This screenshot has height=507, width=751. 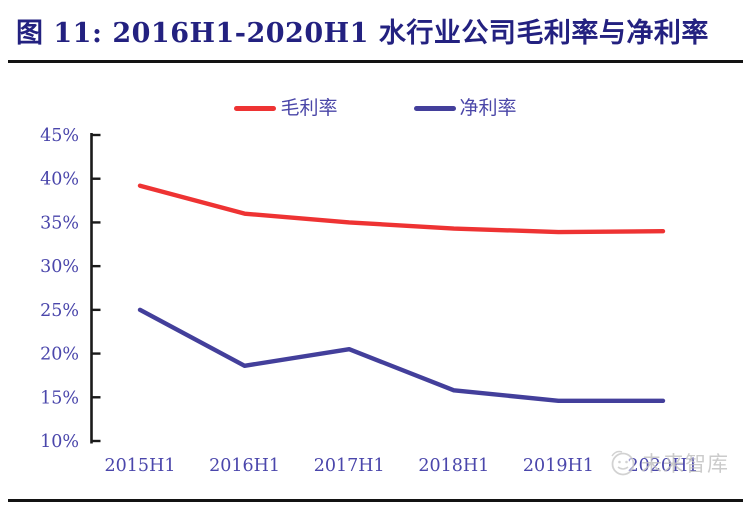 What do you see at coordinates (59, 223) in the screenshot?
I see `y-tick-label: 35%` at bounding box center [59, 223].